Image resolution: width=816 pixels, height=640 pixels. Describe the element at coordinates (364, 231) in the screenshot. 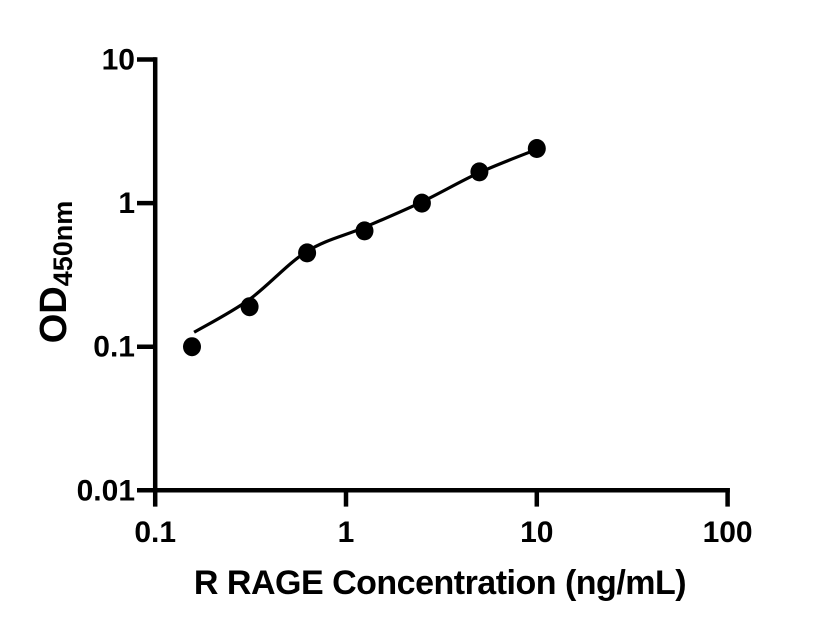

I see `data-point-1.25` at that location.